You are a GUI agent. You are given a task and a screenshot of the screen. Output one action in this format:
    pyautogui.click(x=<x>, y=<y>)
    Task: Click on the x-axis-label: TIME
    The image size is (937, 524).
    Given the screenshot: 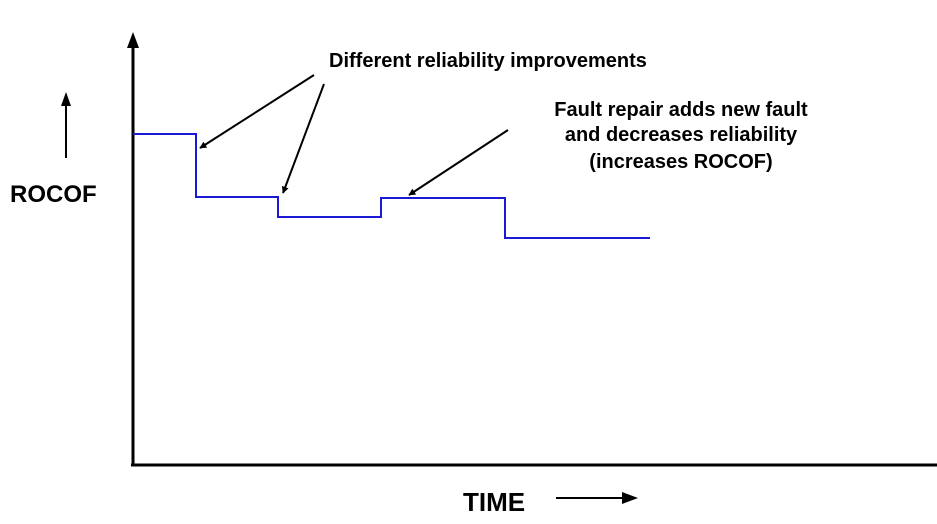 What is the action you would take?
    pyautogui.click(x=494, y=502)
    